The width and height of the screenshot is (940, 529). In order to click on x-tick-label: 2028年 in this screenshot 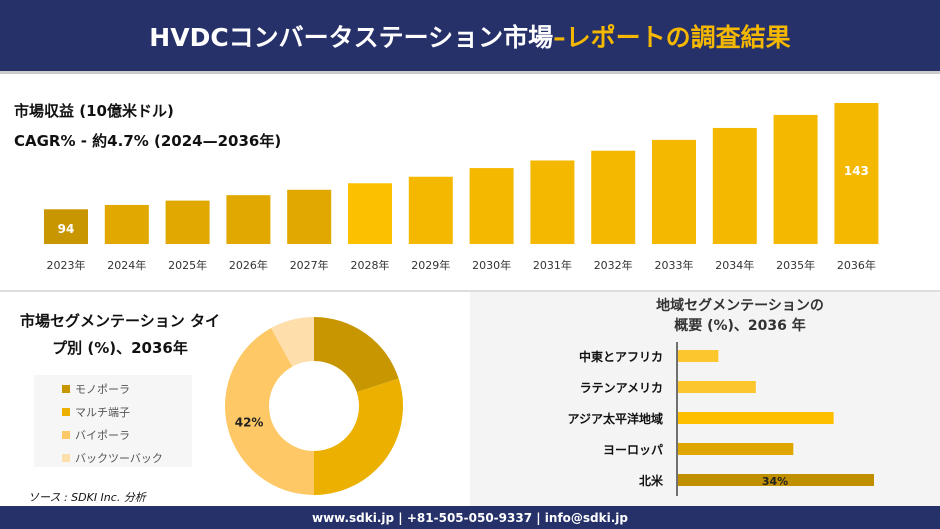, I will do `click(370, 265)`.